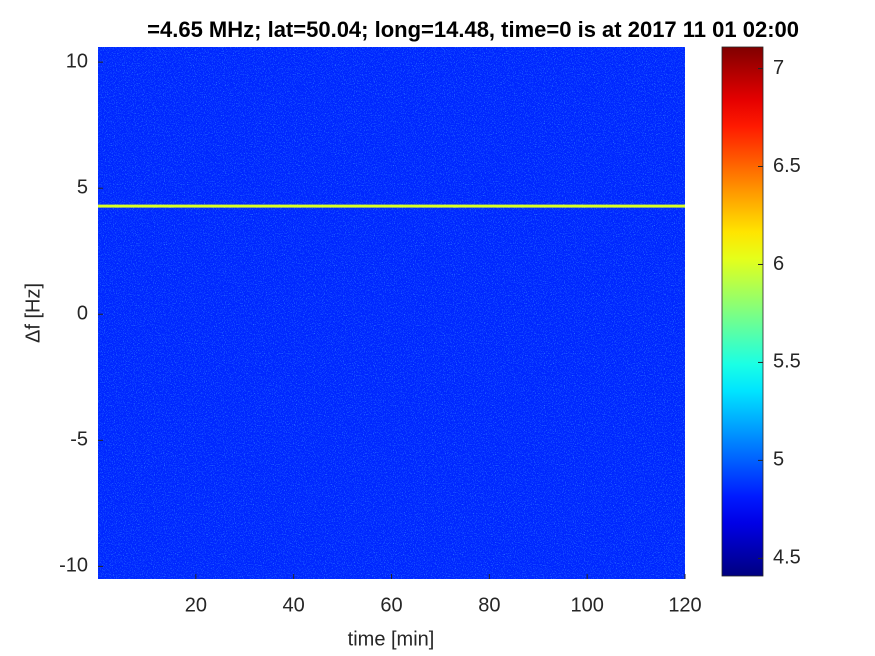  Describe the element at coordinates (73, 566) in the screenshot. I see `y-tick-label: -10` at that location.